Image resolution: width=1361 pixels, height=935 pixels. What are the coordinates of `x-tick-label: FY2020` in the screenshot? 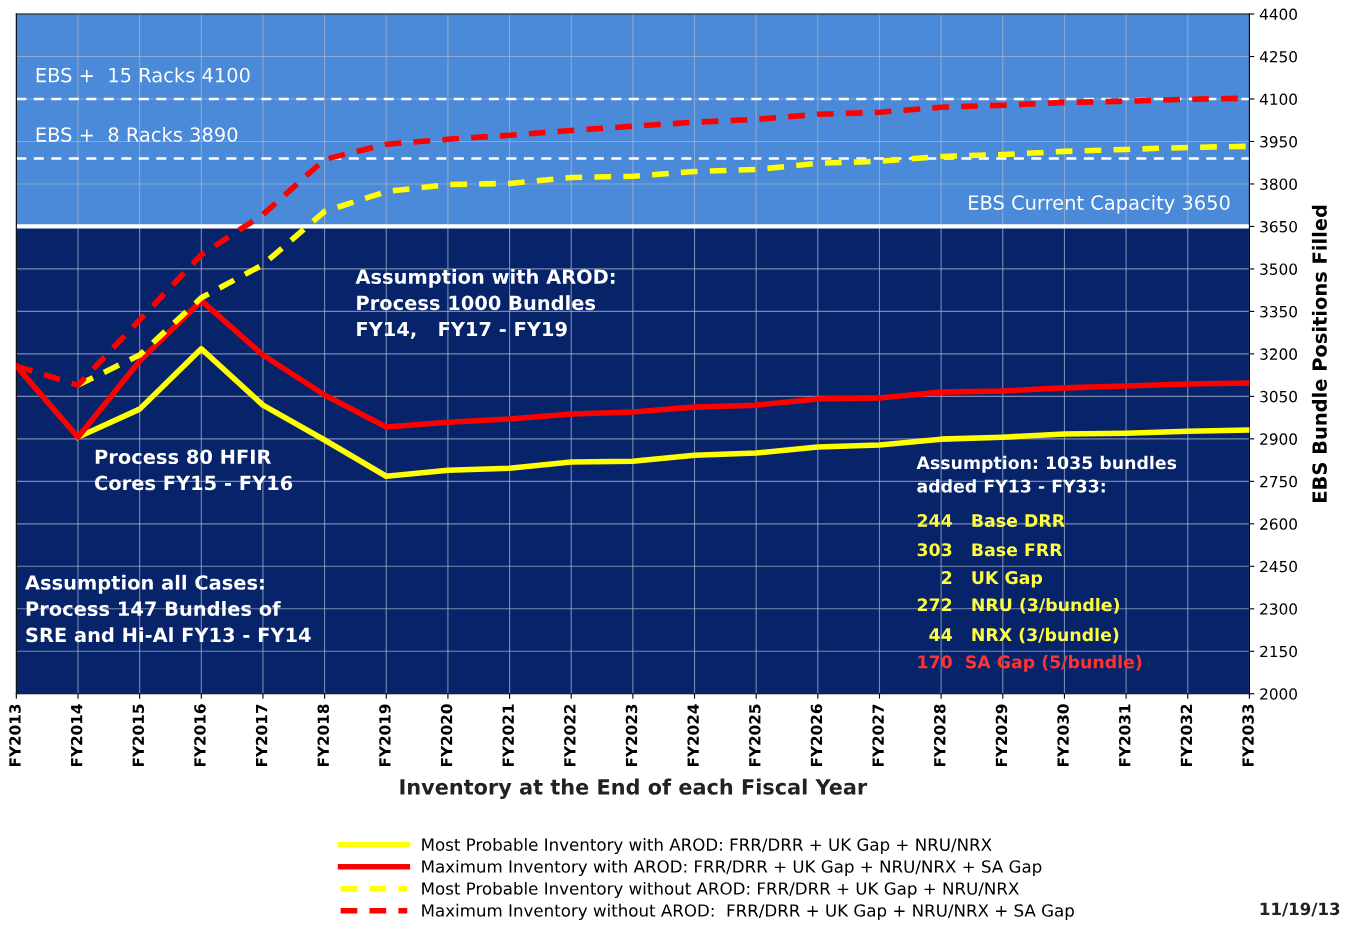 It's located at (446, 735).